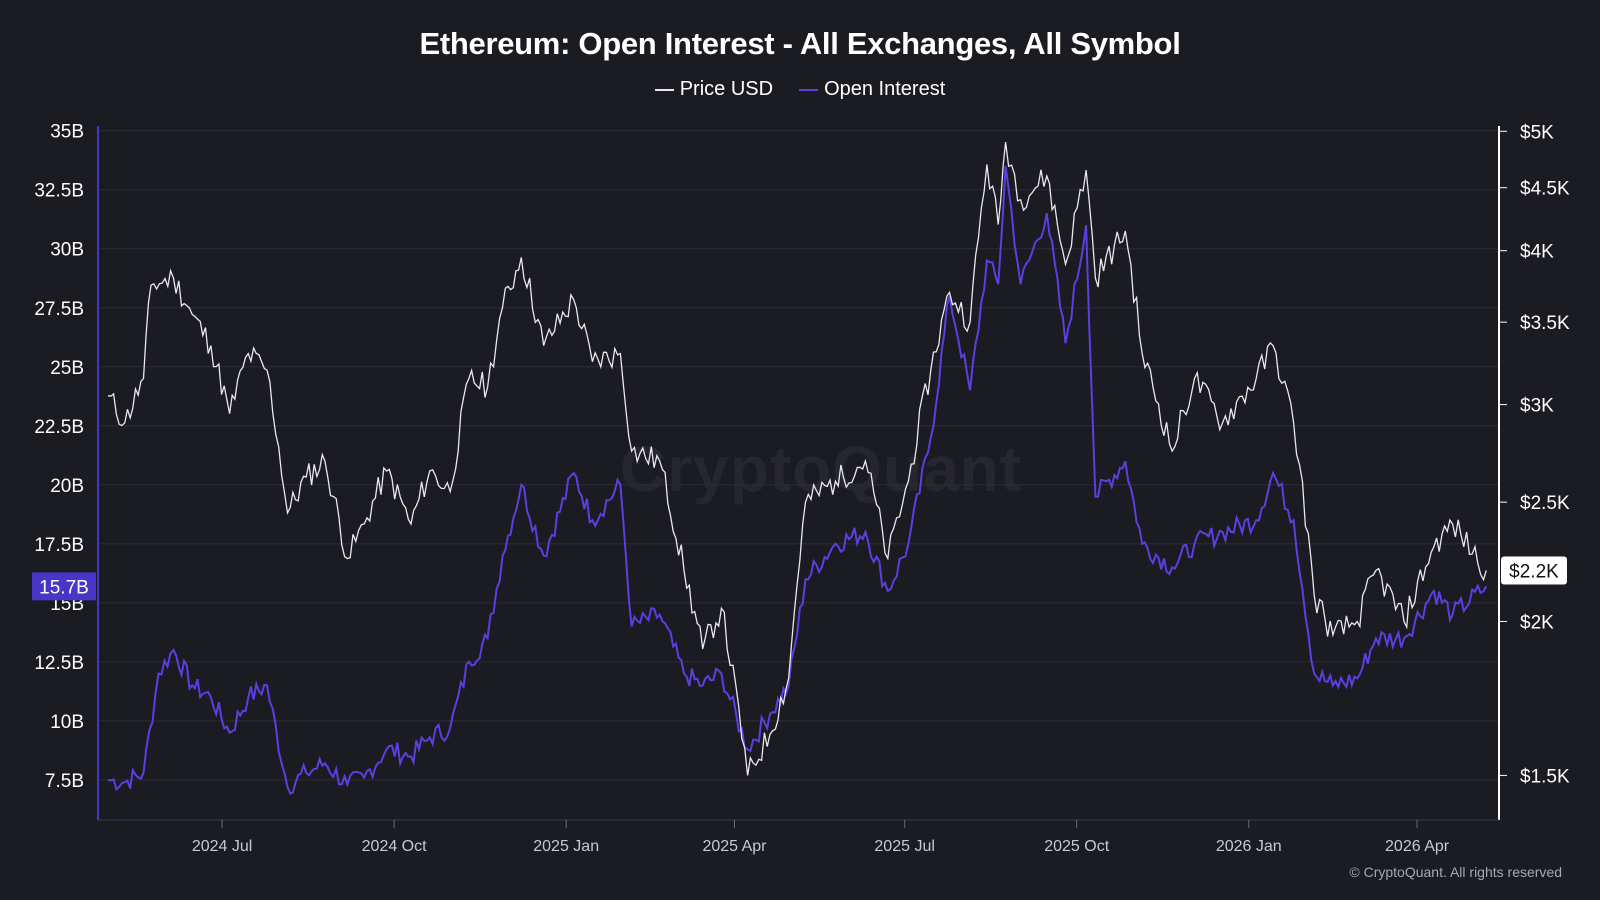 This screenshot has width=1600, height=900. I want to click on x-tick-label: 2025 Apr, so click(734, 846).